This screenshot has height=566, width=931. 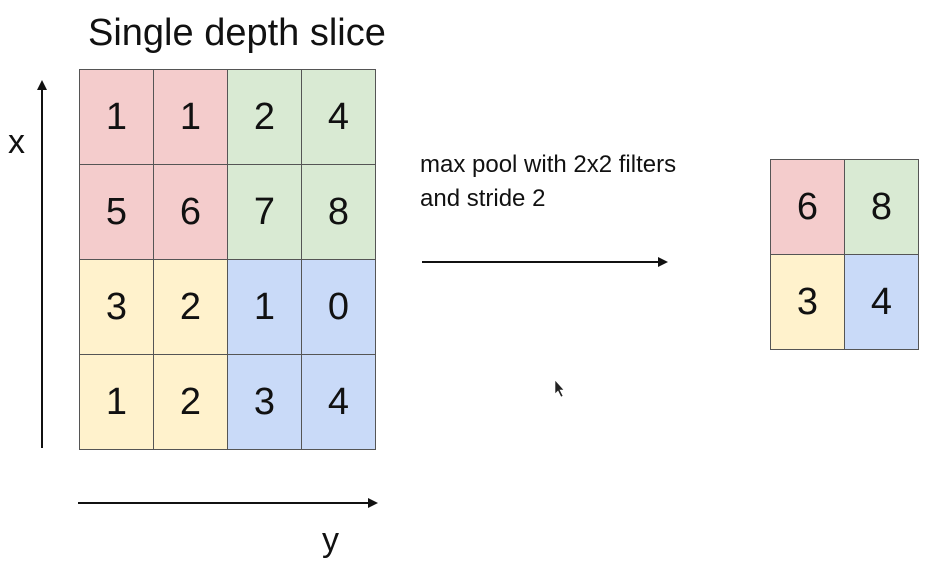 I want to click on operation-label: max pool with 2x2 filters and stride 2, so click(x=548, y=182).